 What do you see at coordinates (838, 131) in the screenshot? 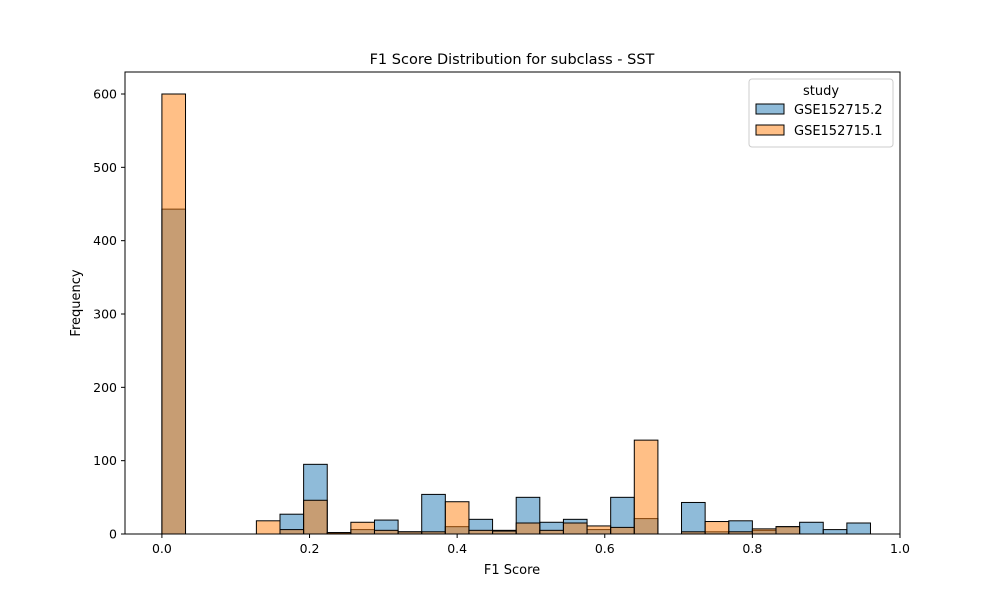
I see `legend-label-gse152715-1: GSE152715.1` at bounding box center [838, 131].